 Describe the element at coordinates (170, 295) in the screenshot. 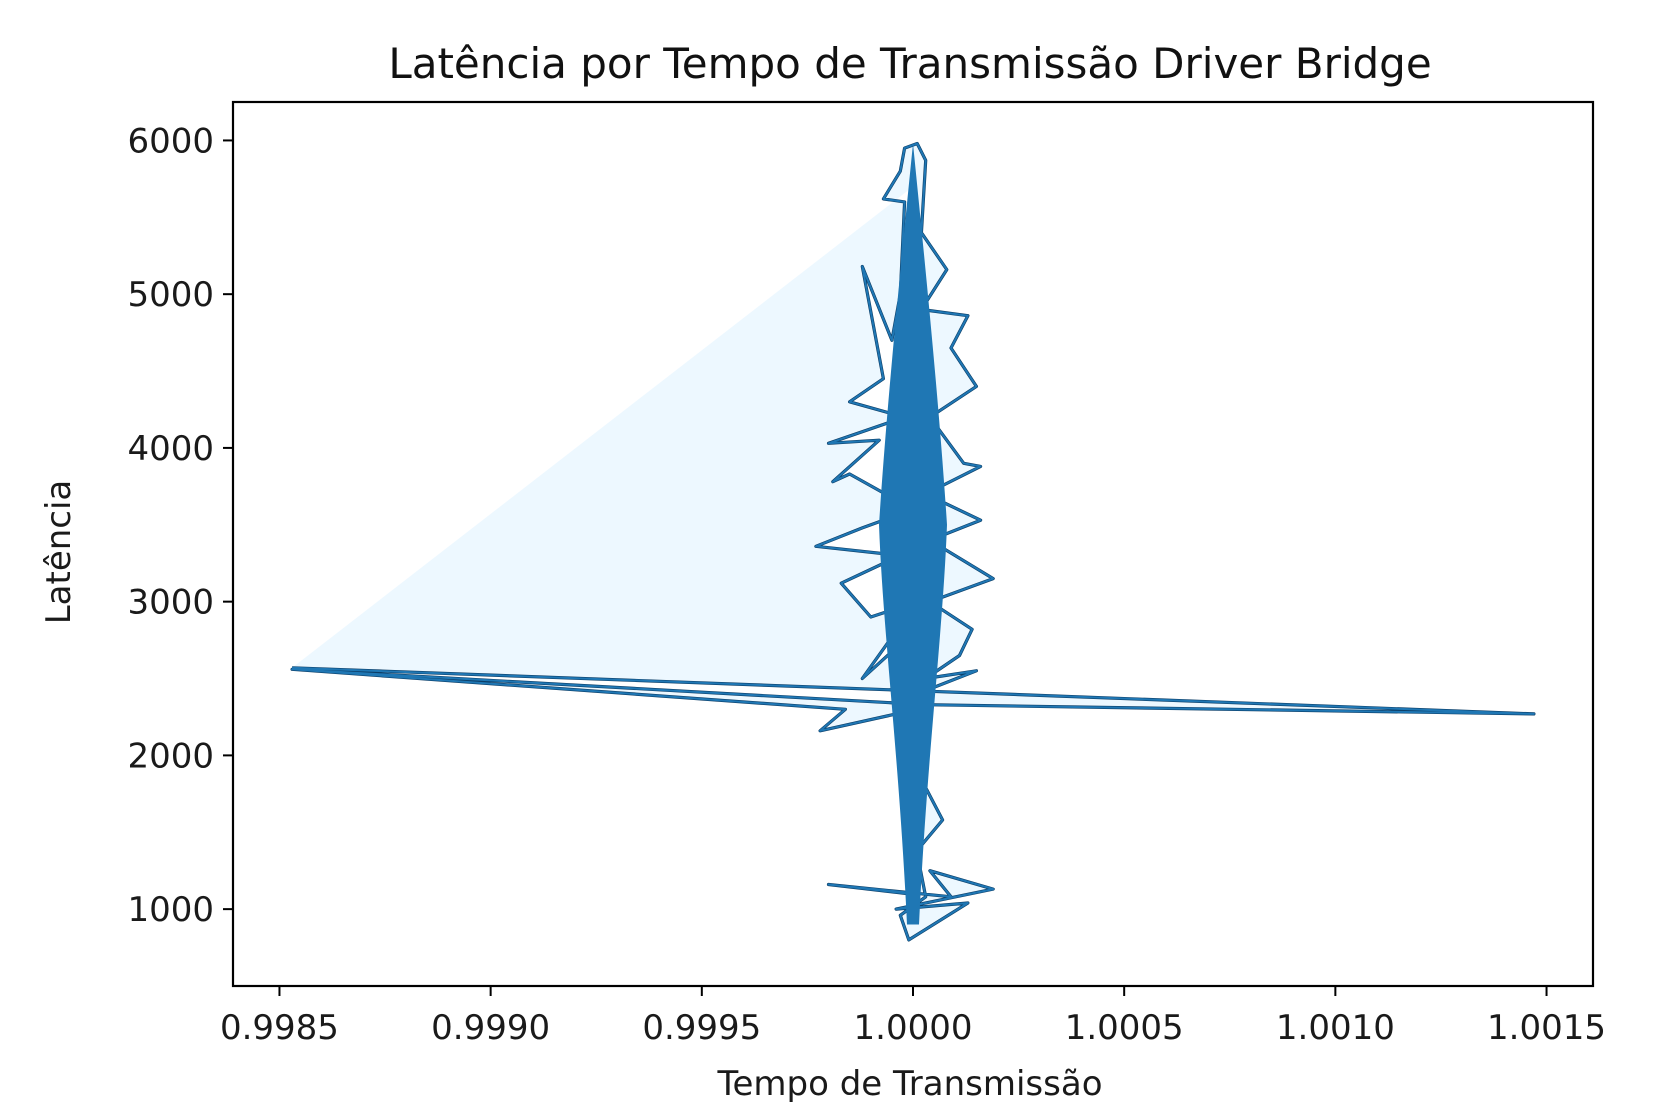

I see `y-tick-label: 5000` at that location.